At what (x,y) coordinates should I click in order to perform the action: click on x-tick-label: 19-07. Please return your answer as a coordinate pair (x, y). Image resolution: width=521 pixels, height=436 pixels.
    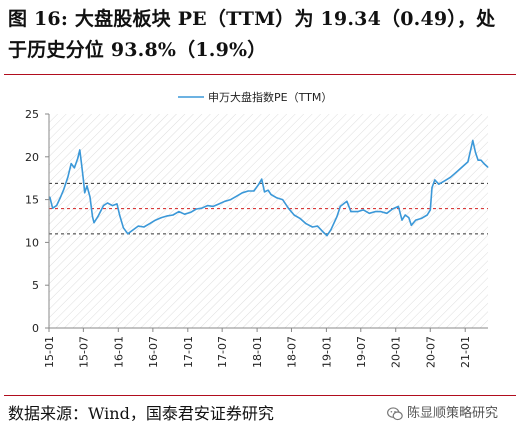
    Looking at the image, I should click on (361, 352).